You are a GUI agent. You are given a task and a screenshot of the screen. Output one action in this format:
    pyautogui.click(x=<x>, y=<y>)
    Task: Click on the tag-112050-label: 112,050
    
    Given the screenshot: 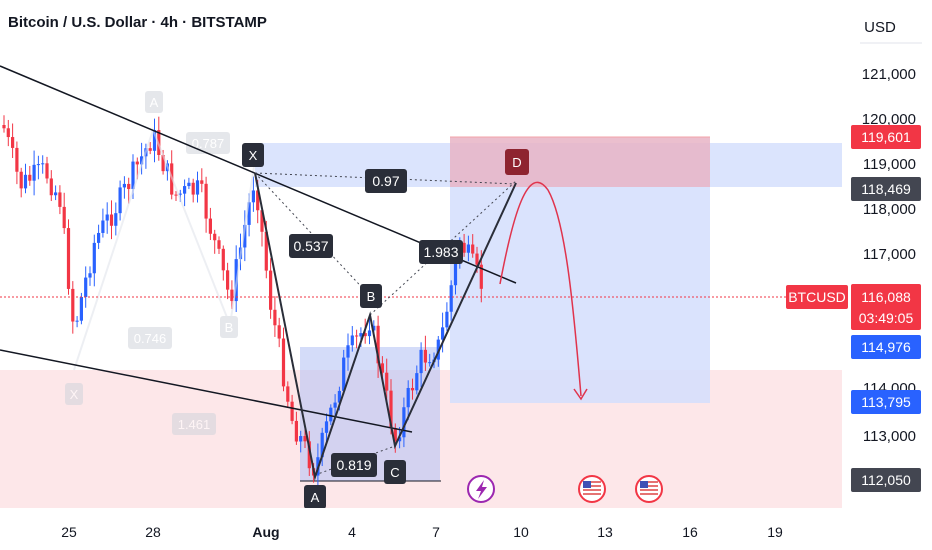 What is the action you would take?
    pyautogui.click(x=886, y=480)
    